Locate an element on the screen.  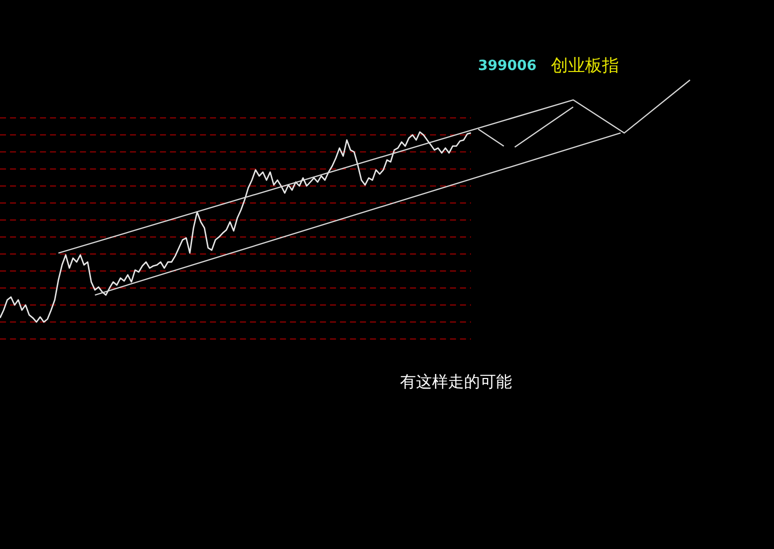
title: 399006 is located at coordinates (507, 66).